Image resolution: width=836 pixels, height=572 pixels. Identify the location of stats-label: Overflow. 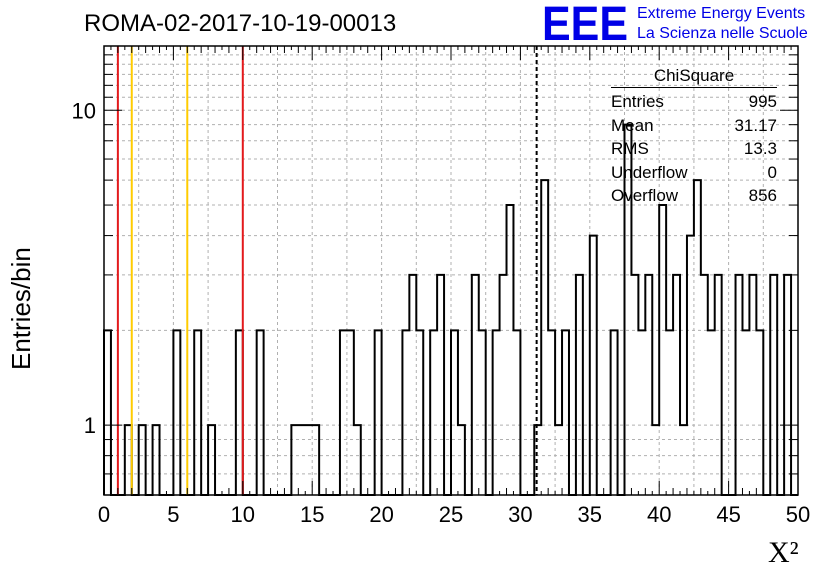
(645, 195).